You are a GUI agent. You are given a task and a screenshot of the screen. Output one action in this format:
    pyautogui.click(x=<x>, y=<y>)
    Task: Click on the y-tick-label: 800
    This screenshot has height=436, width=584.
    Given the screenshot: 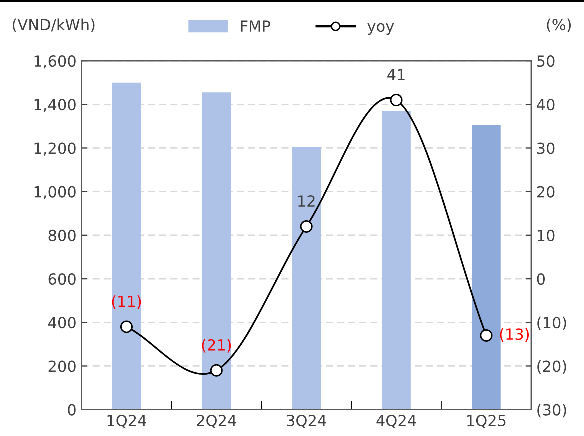 What is the action you would take?
    pyautogui.click(x=62, y=236)
    